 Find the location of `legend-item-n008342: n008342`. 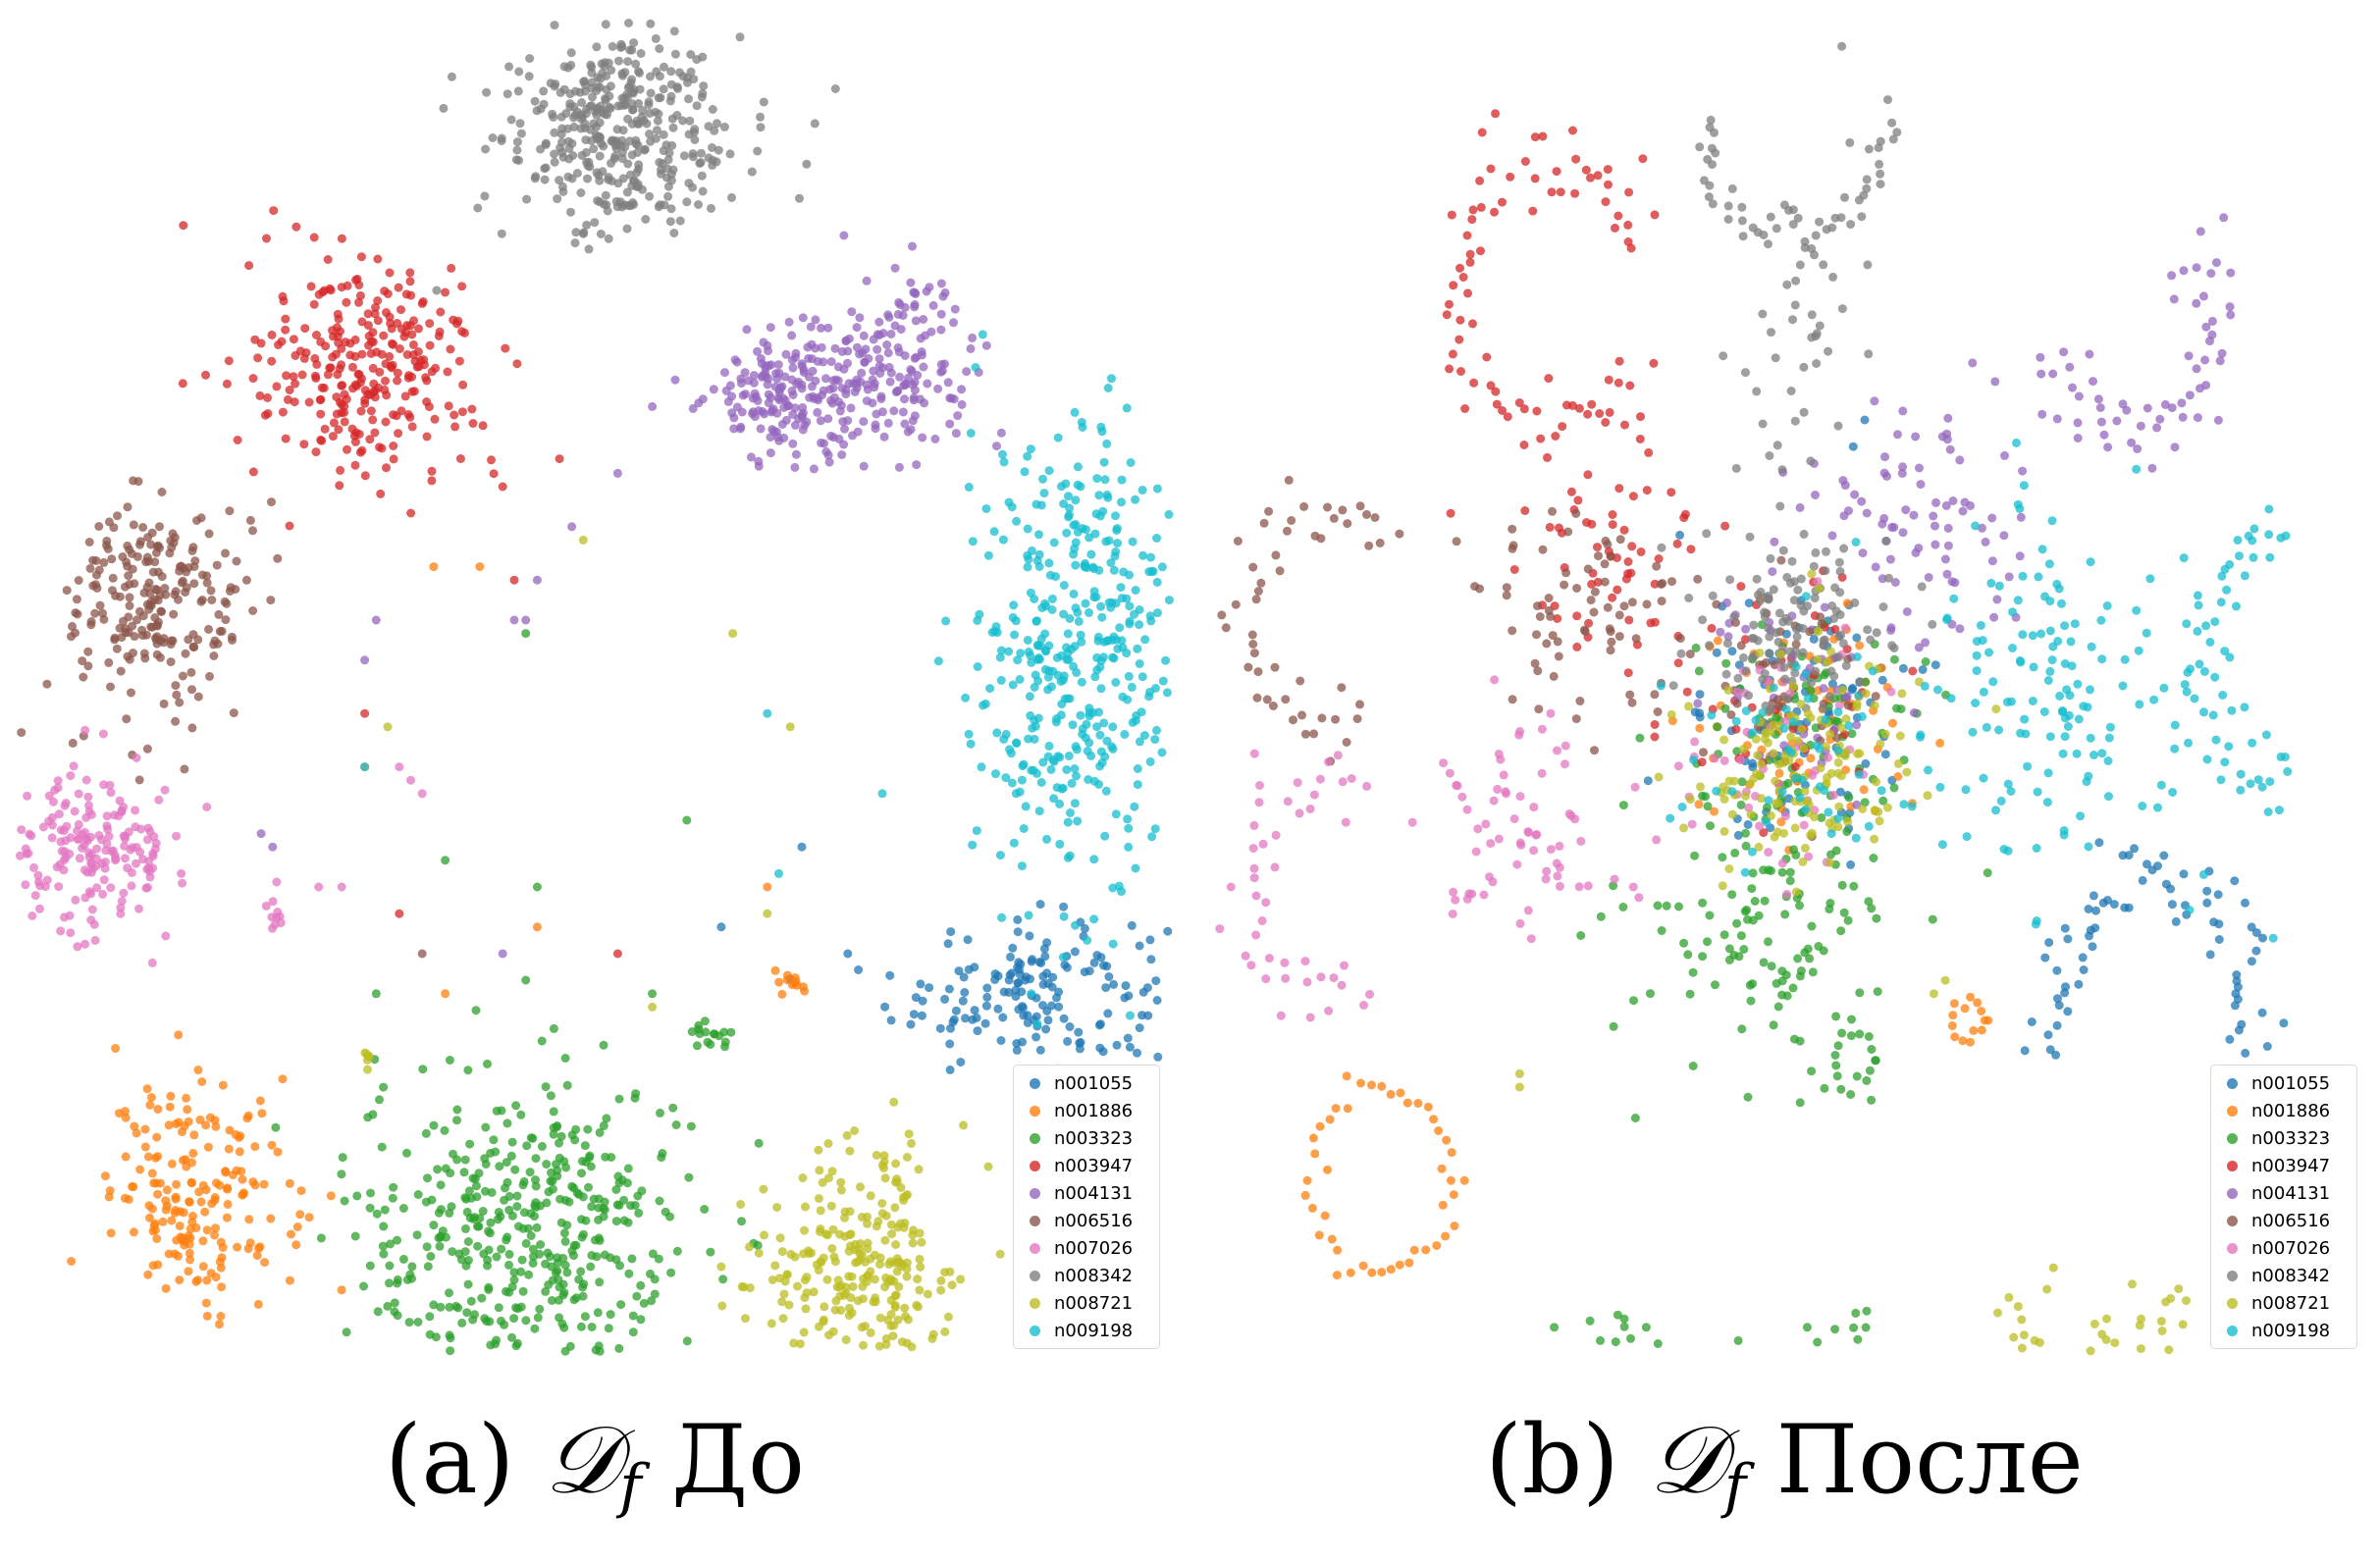

legend-item-n008342: n008342 is located at coordinates (1086, 1275).